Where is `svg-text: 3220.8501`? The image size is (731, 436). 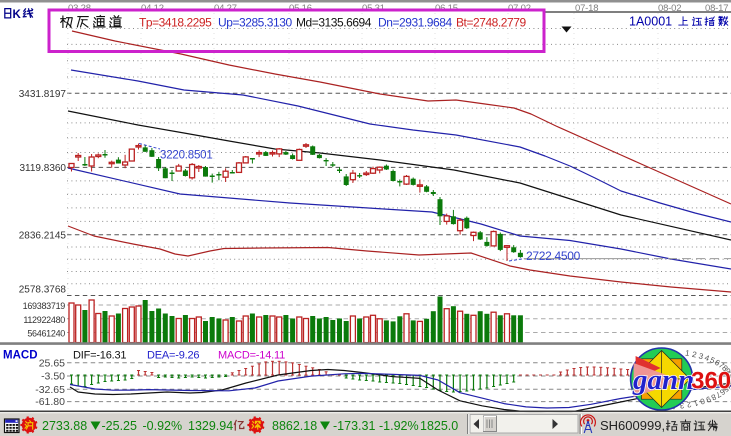 svg-text: 3220.8501 is located at coordinates (186, 156).